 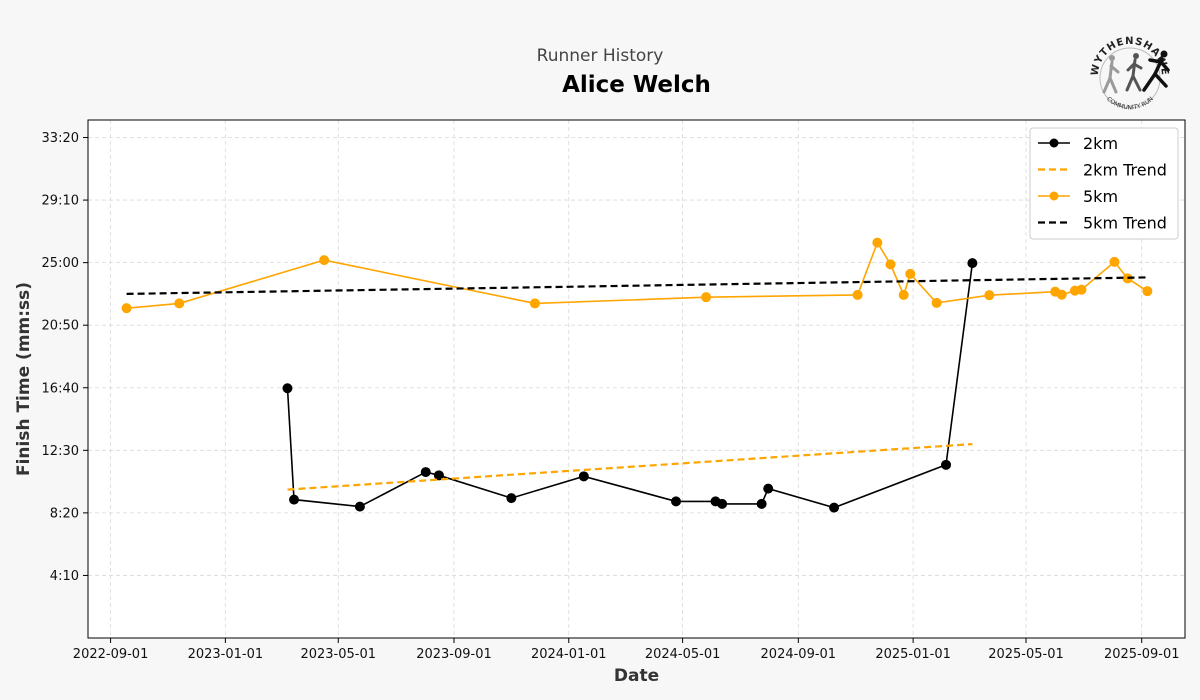 I want to click on y-tick-label: 33:20, so click(x=60, y=138).